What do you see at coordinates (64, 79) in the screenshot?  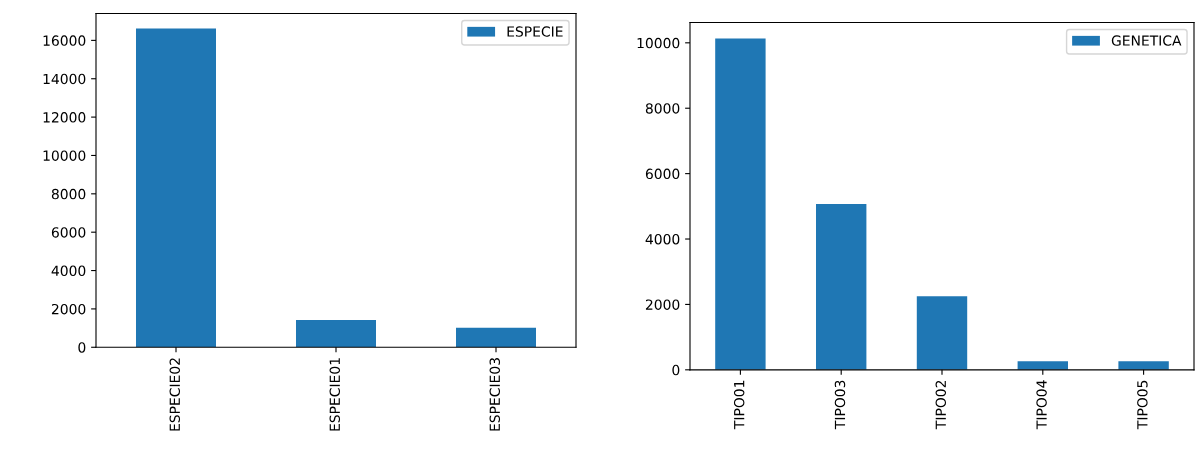 I see `y-tick-label: 14000` at bounding box center [64, 79].